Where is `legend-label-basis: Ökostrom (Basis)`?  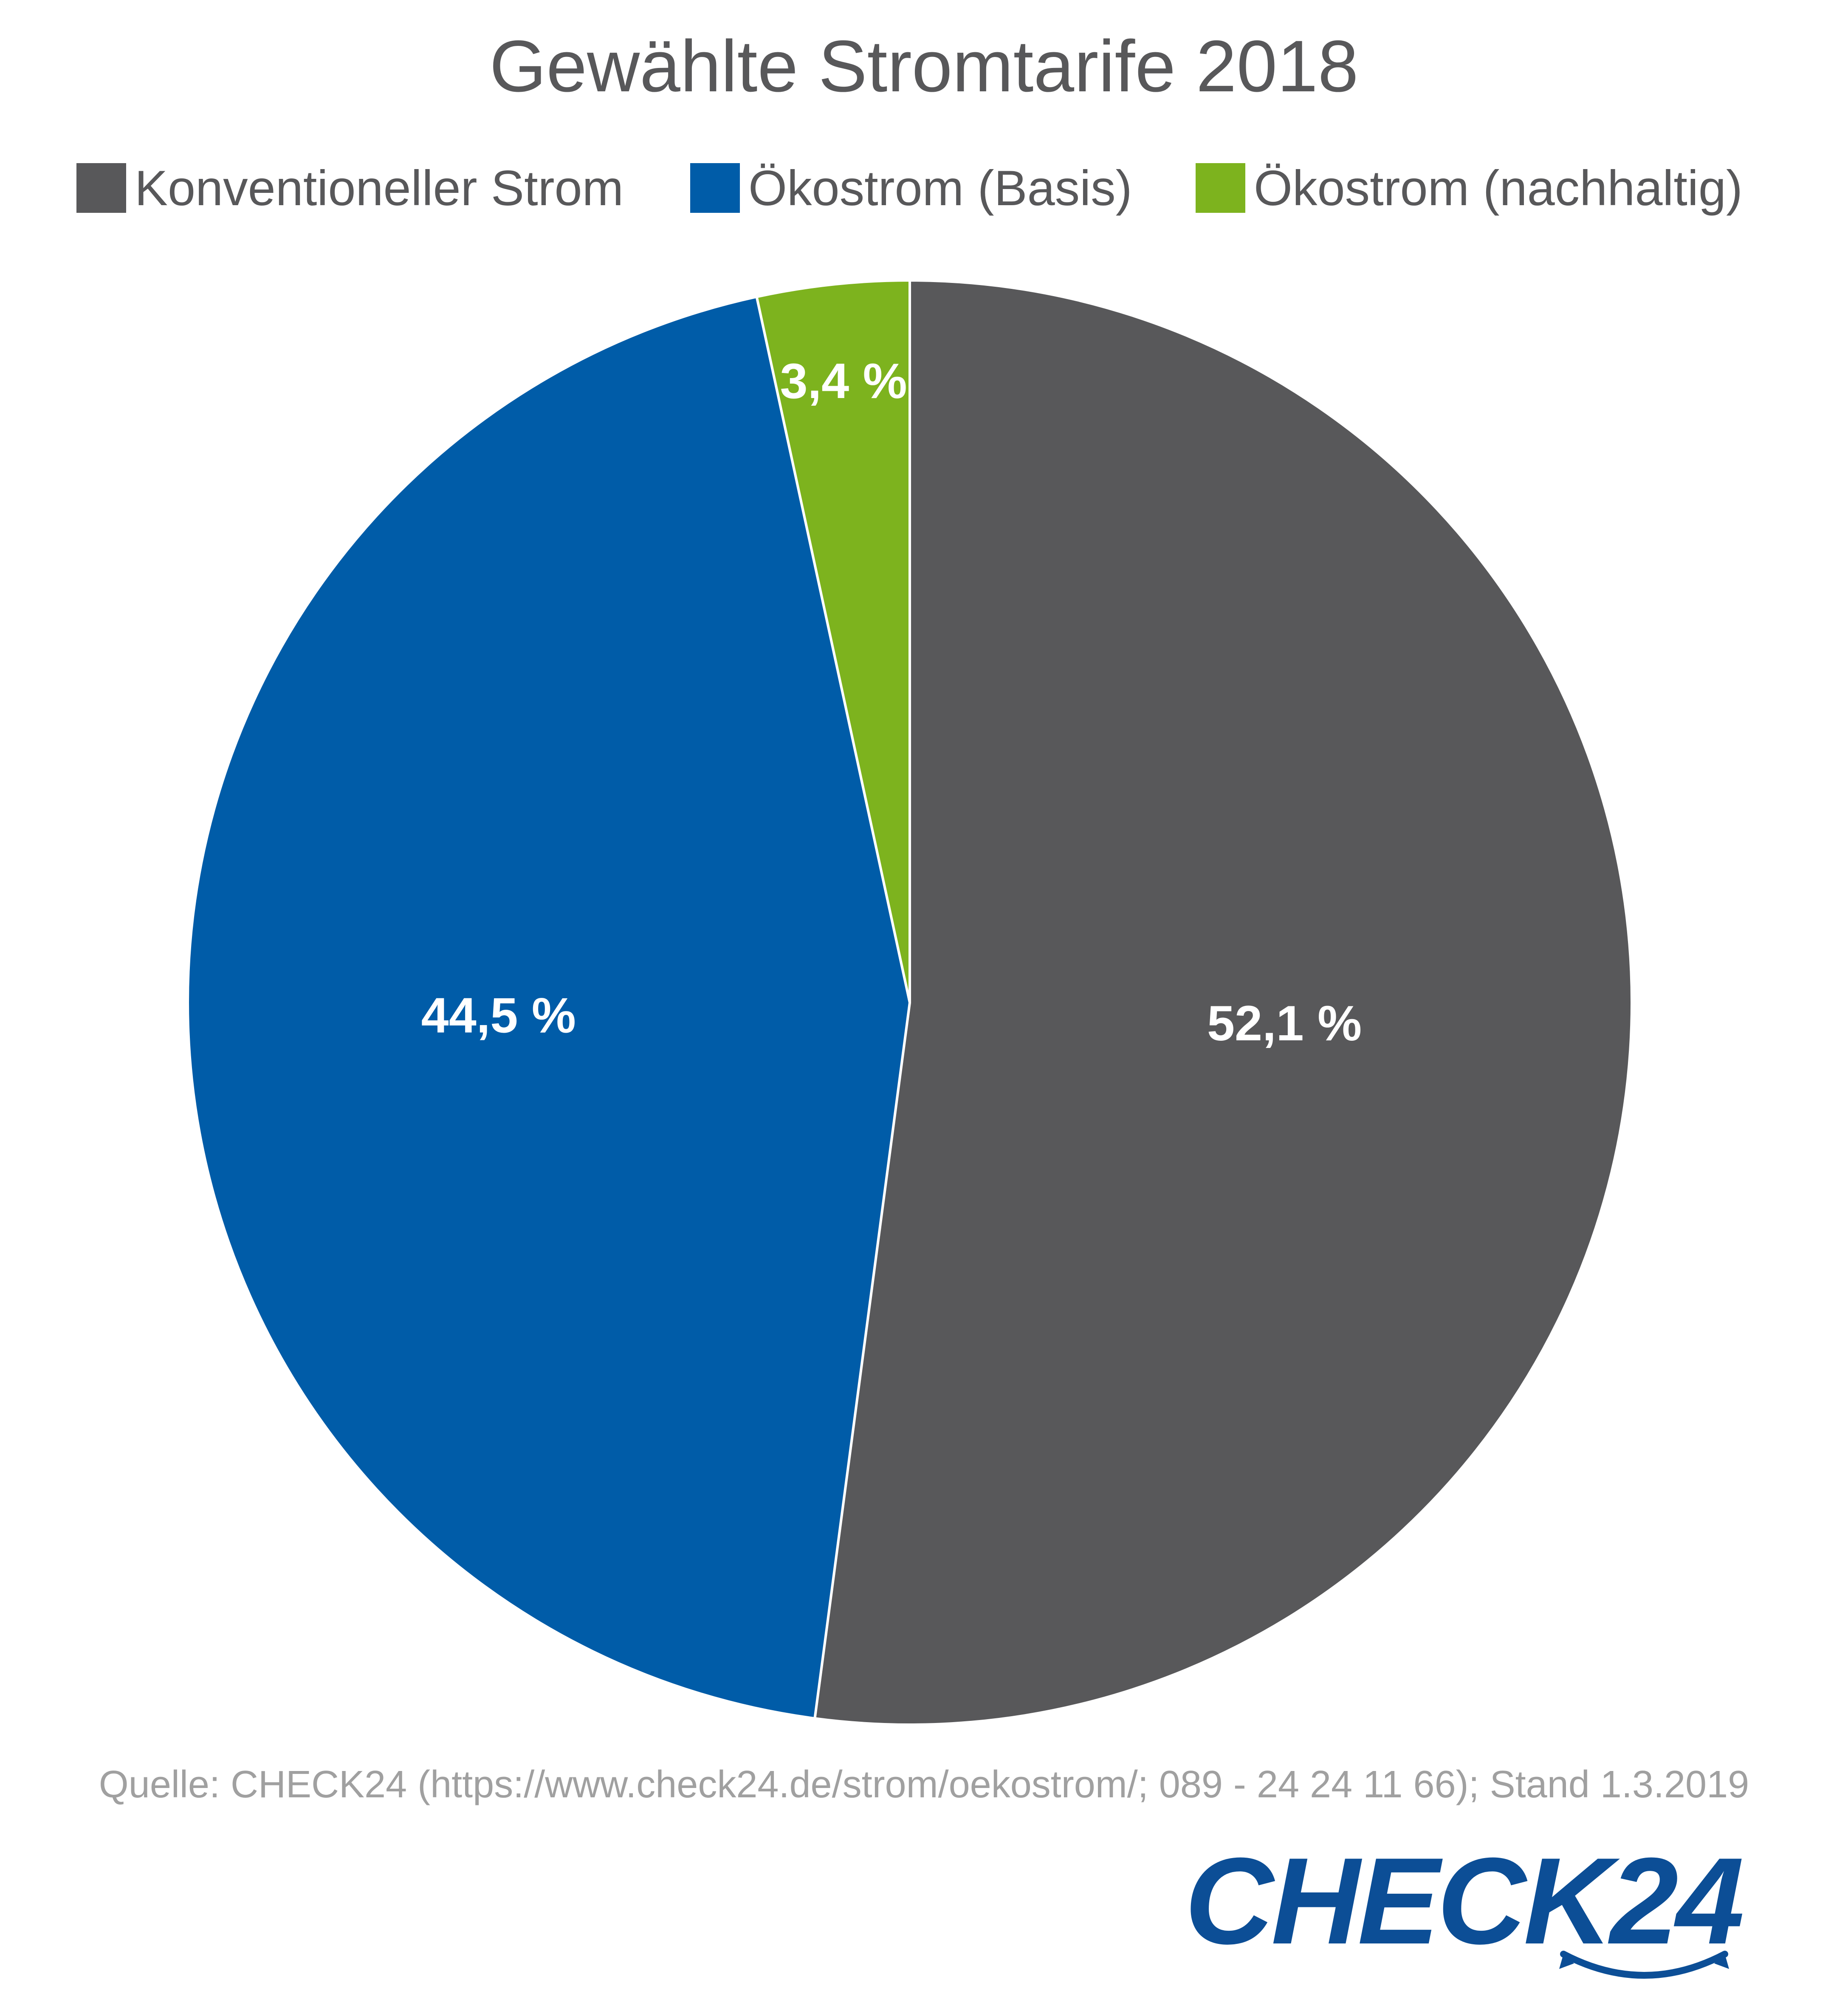
legend-label-basis: Ökostrom (Basis) is located at coordinates (940, 188).